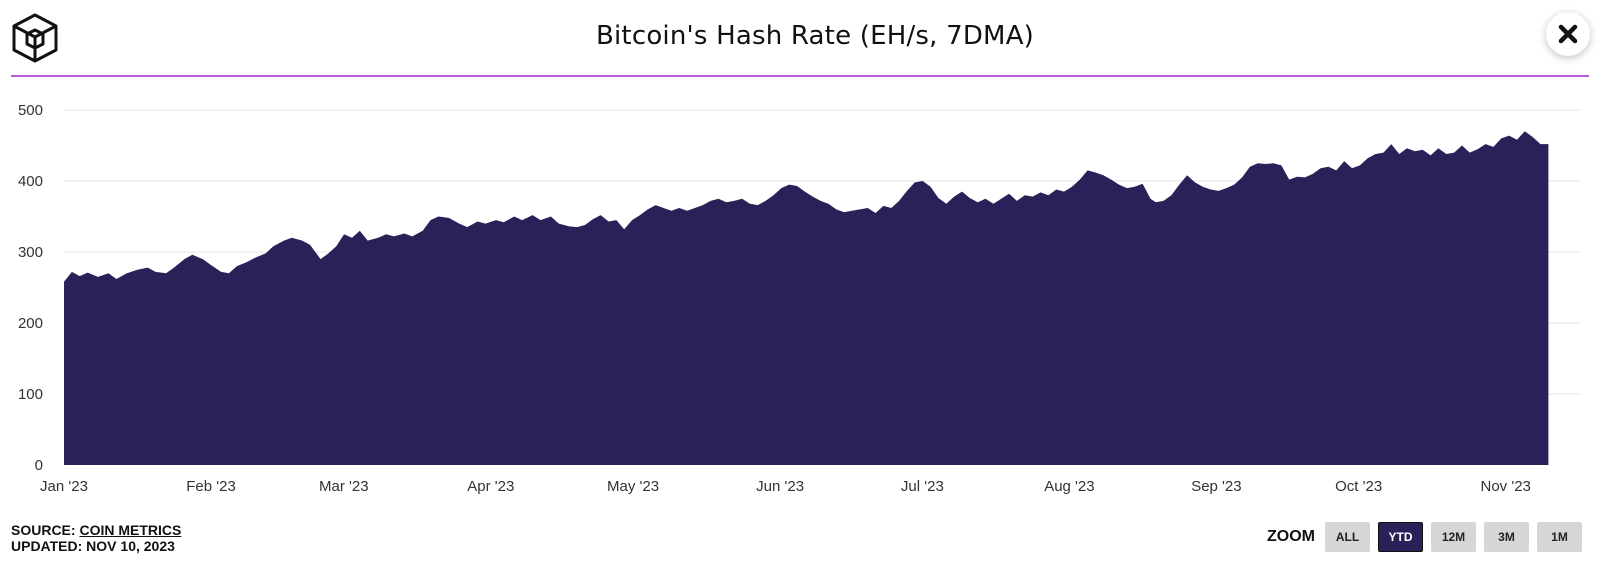 The image size is (1600, 570). I want to click on x-tick-label: Oct '23, so click(1358, 486).